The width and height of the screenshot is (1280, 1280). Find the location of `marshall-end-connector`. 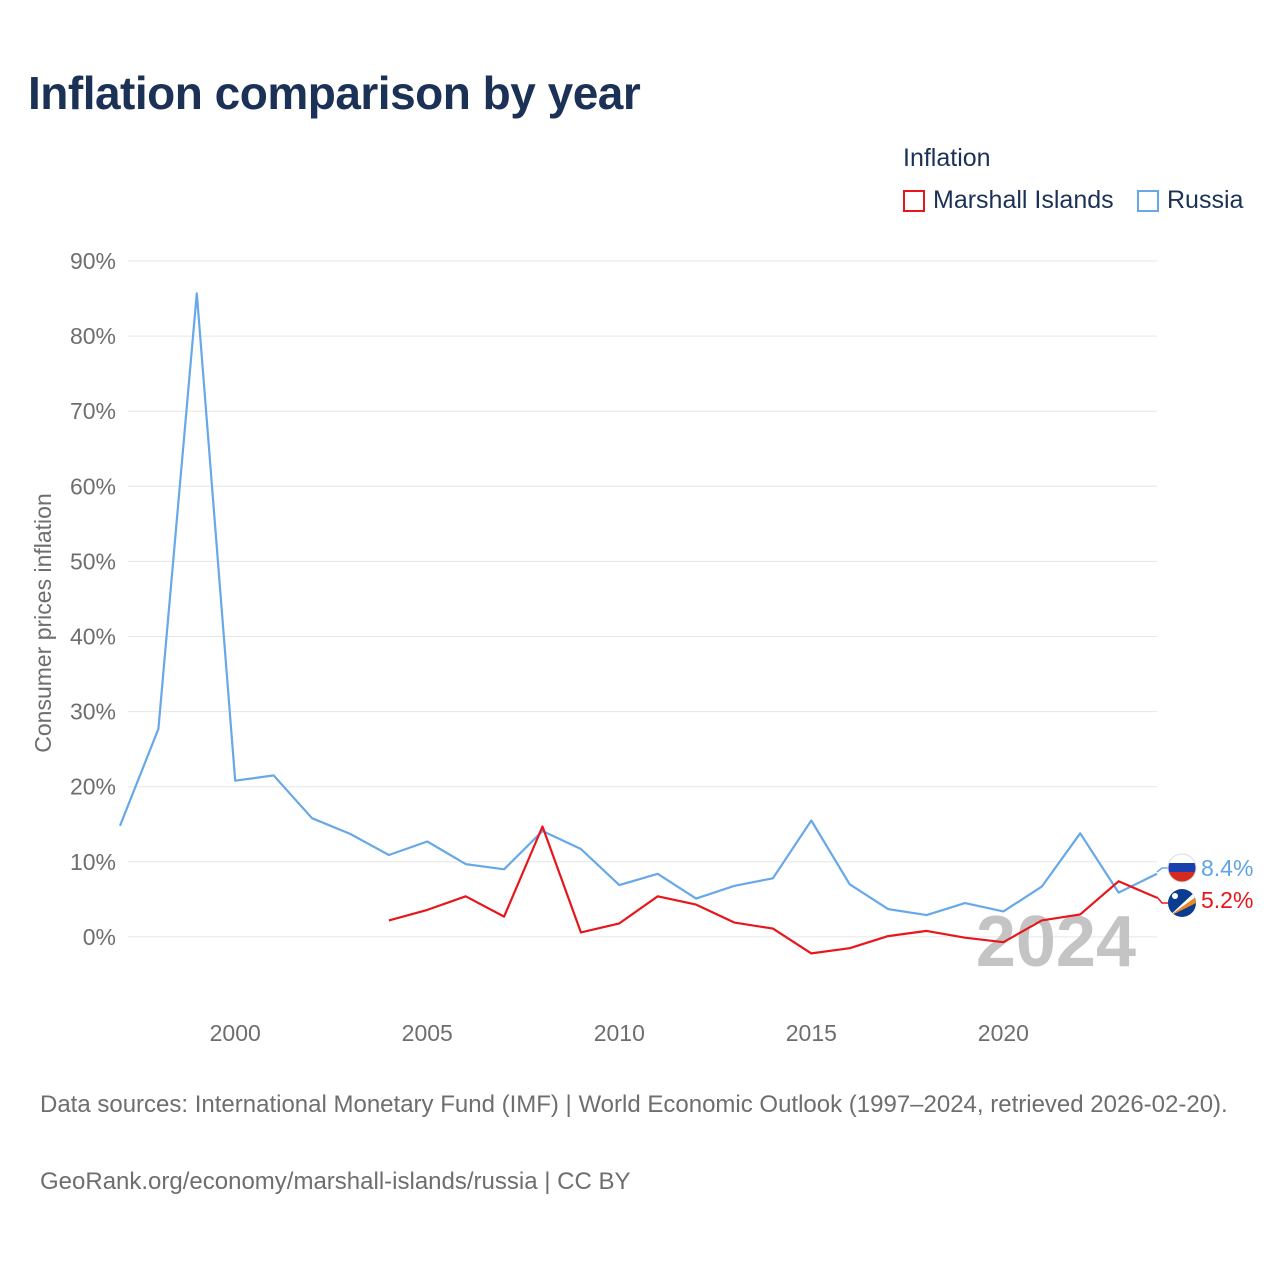

marshall-end-connector is located at coordinates (1162, 900).